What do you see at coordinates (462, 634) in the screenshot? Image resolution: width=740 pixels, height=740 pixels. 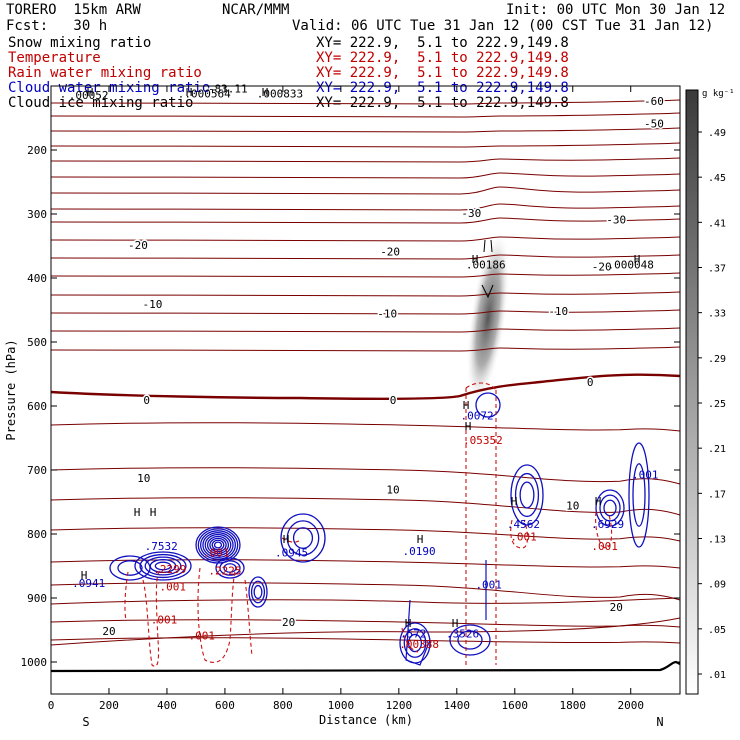 I see `maximum-label: .3526` at bounding box center [462, 634].